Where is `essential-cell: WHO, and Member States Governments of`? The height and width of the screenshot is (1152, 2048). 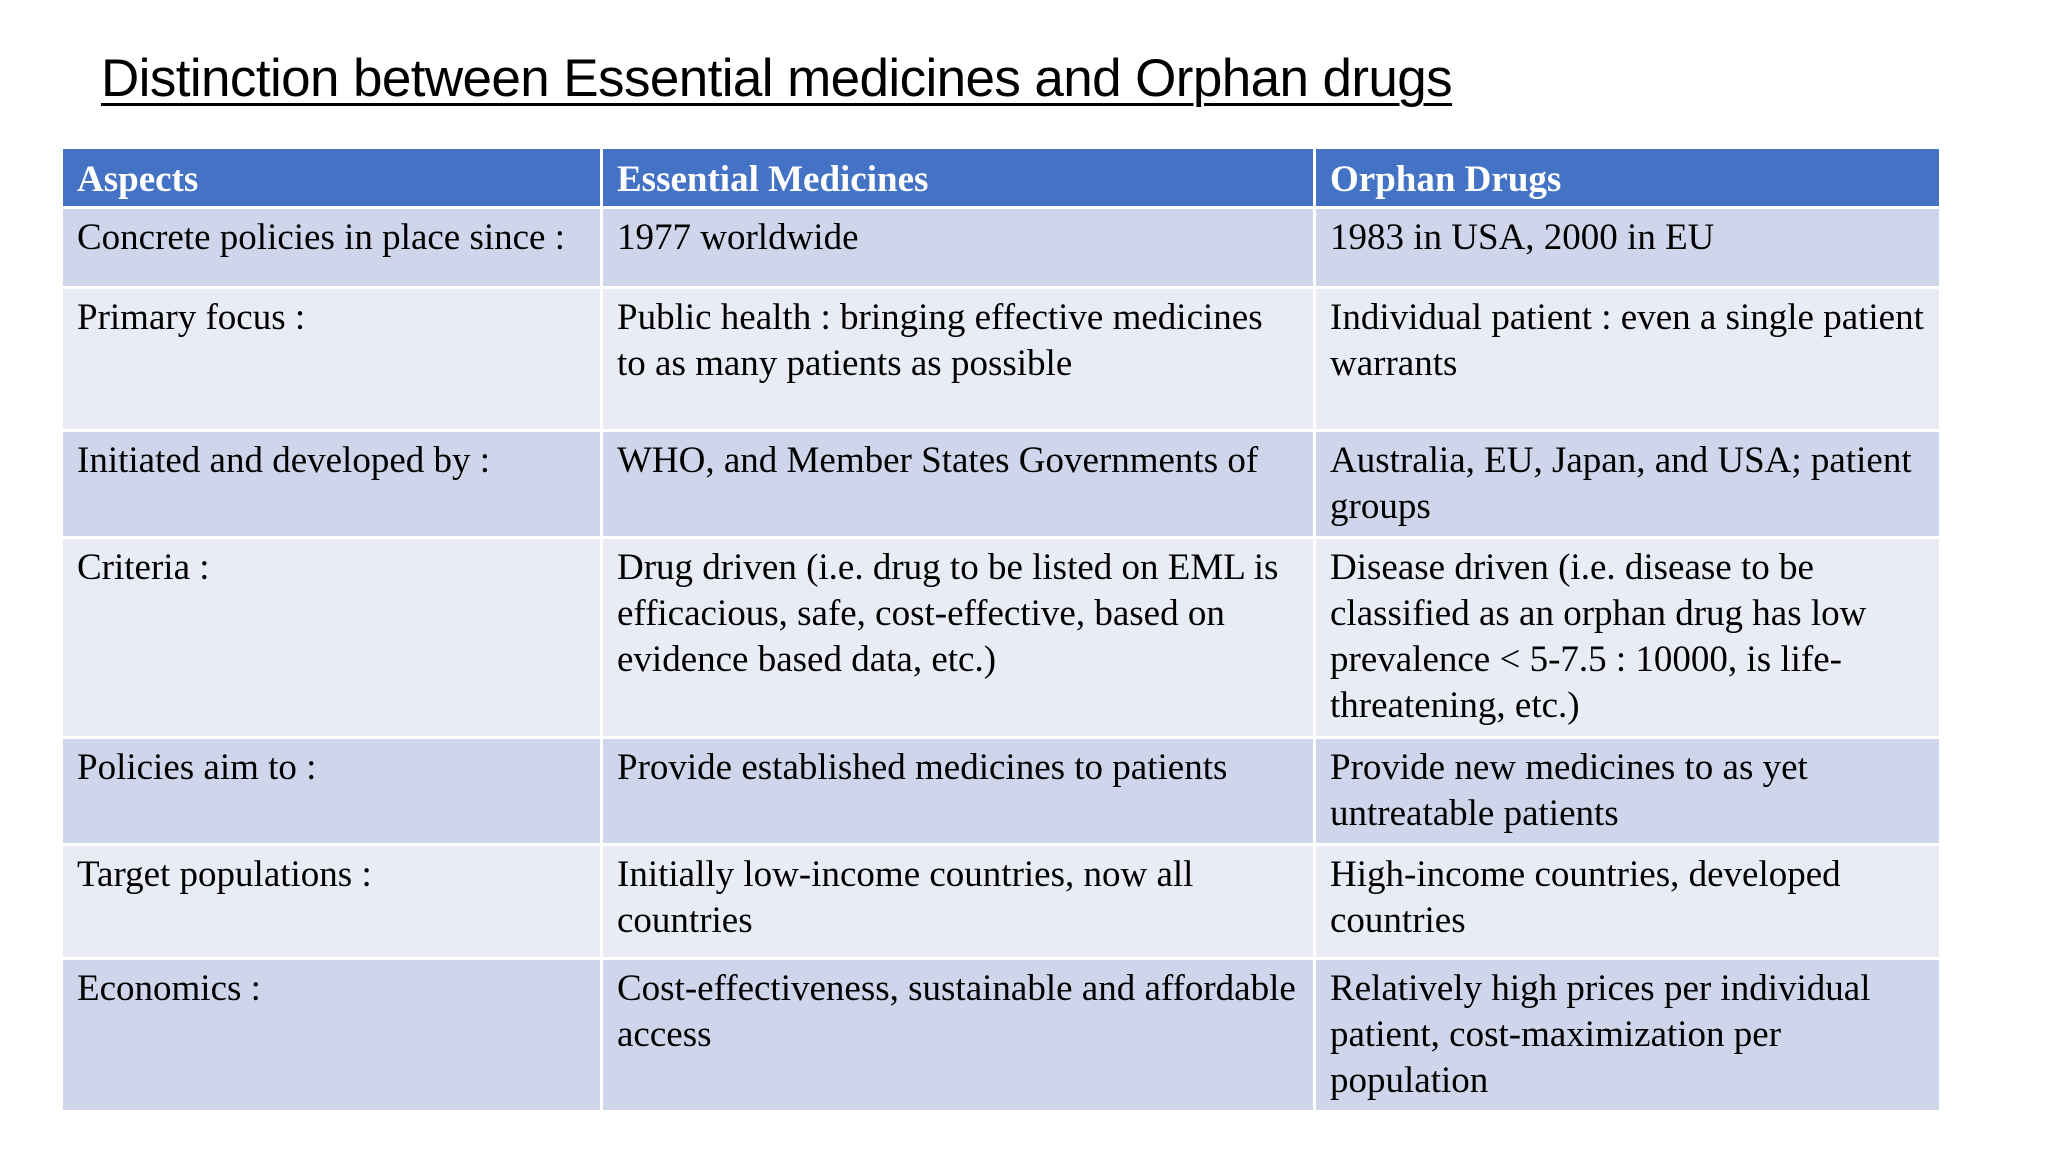 essential-cell: WHO, and Member States Governments of is located at coordinates (958, 484).